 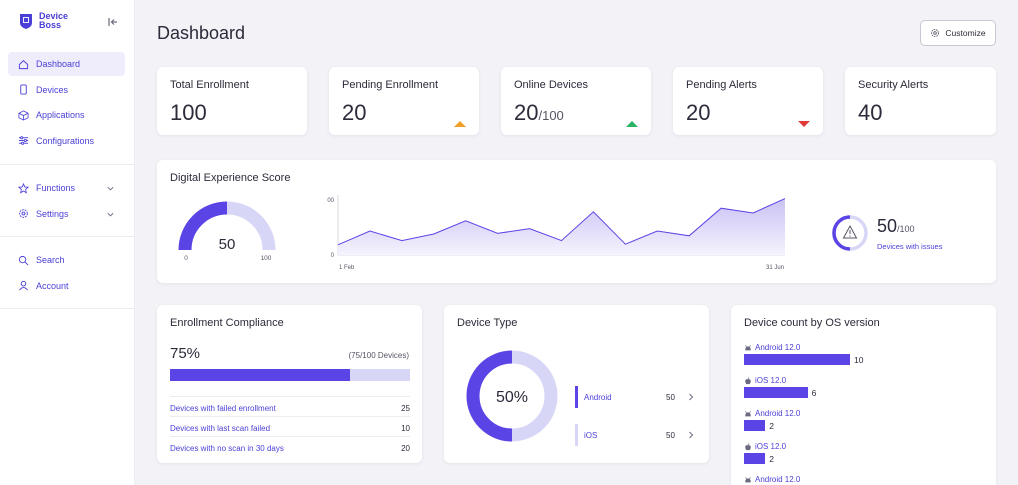 I want to click on issues-value: 50/100, so click(x=896, y=226).